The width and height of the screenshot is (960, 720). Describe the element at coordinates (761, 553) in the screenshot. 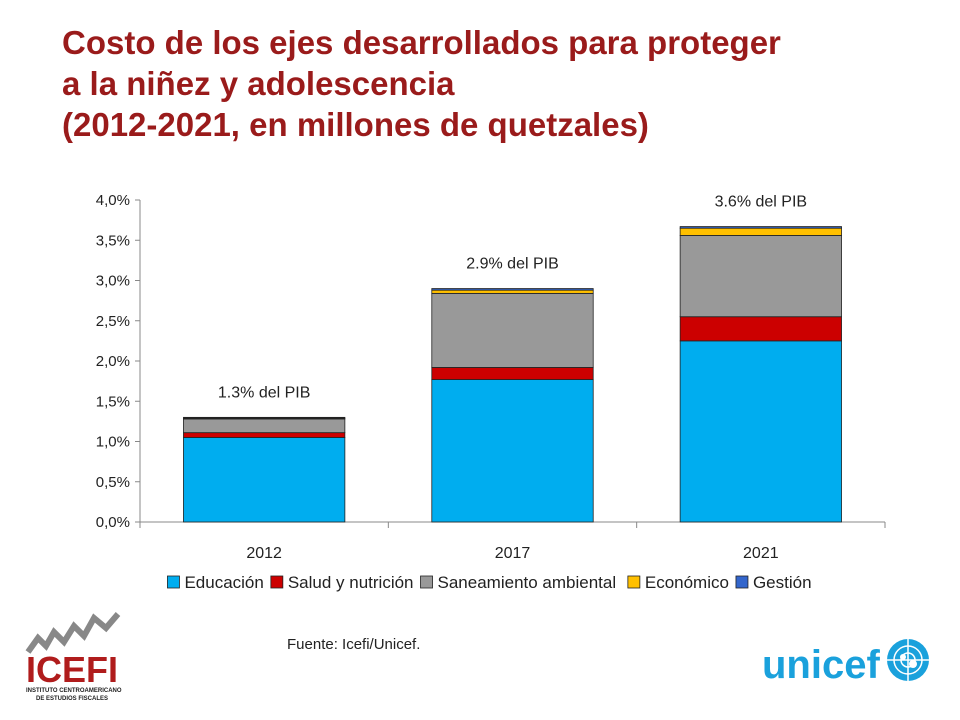

I see `x-tick-label: 2021` at that location.